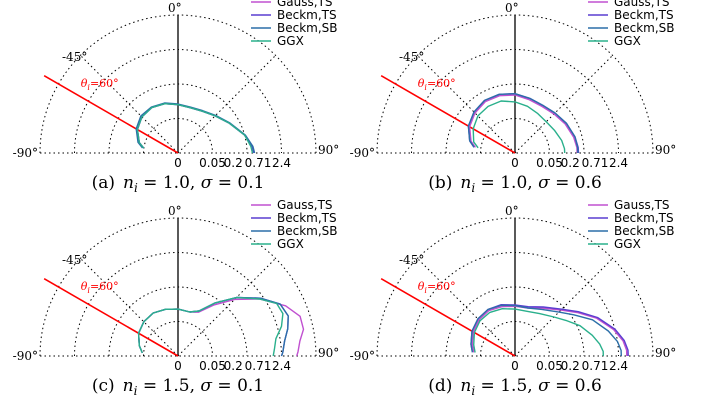 This screenshot has height=411, width=702. What do you see at coordinates (103, 386) in the screenshot?
I see `caption-letter: (c)` at bounding box center [103, 386].